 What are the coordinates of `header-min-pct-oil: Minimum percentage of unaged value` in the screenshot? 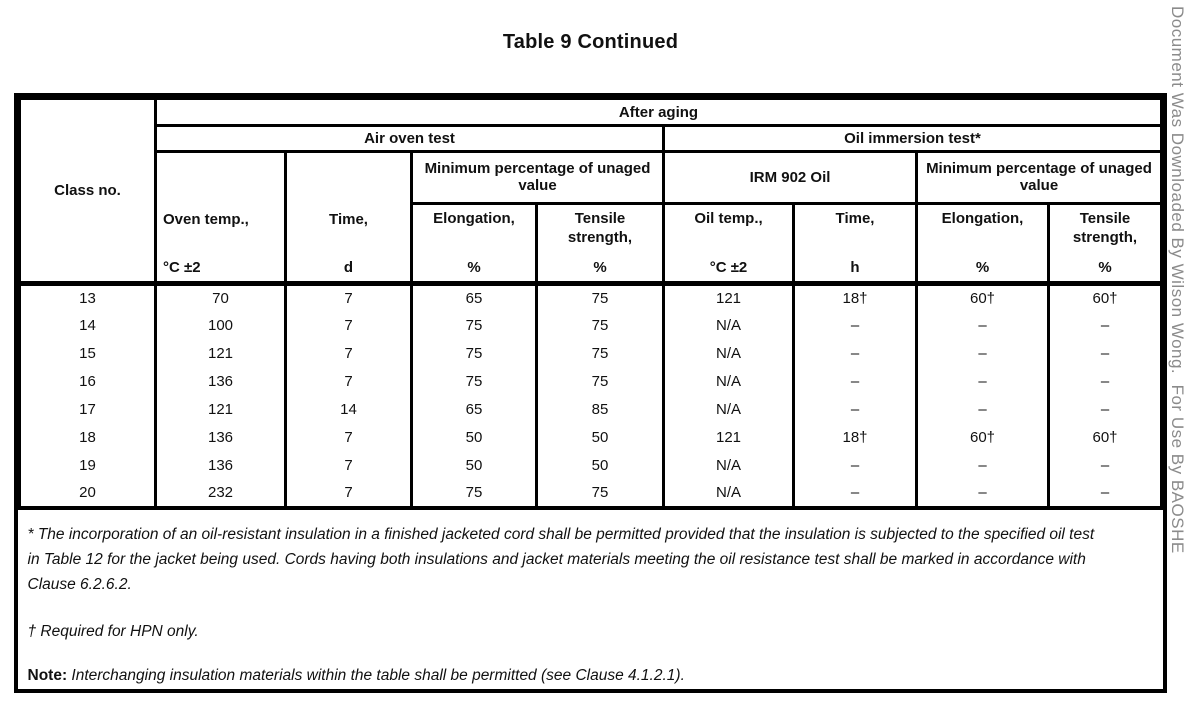 It's located at (1039, 177).